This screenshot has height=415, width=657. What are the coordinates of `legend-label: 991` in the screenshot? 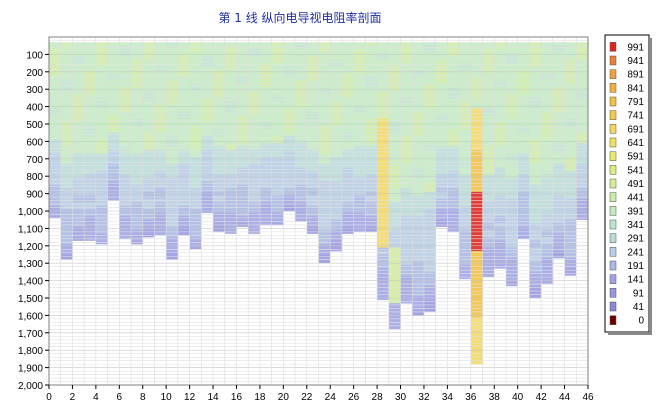 It's located at (635, 47).